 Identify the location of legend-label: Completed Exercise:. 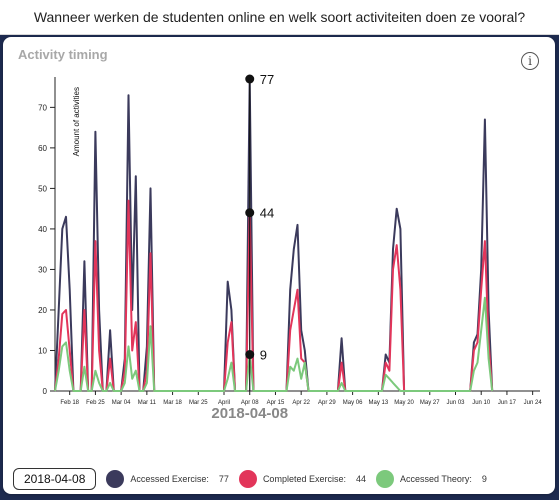
(304, 479).